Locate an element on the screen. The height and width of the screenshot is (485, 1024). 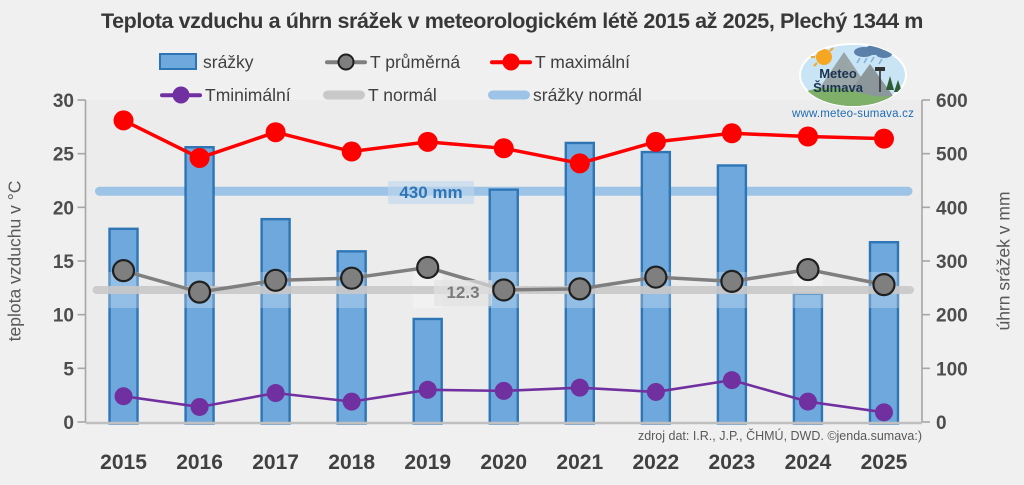
legend-label: T normál is located at coordinates (402, 94).